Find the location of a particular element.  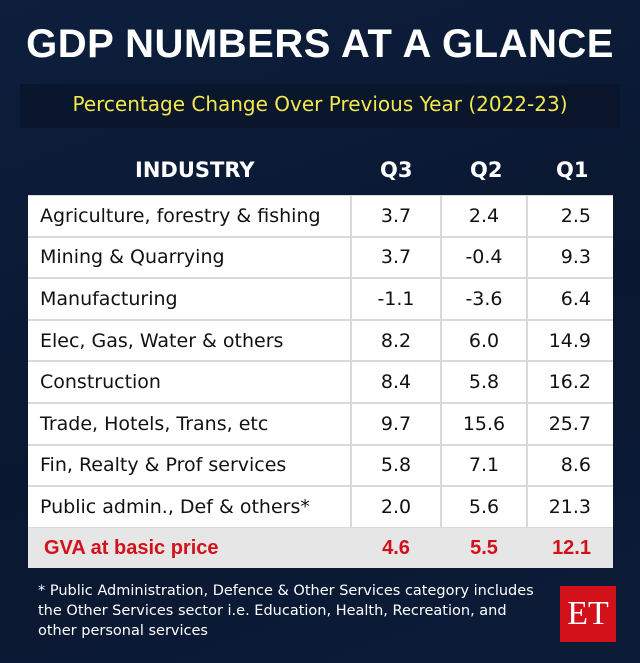

value-cell: 14.9 is located at coordinates (570, 340).